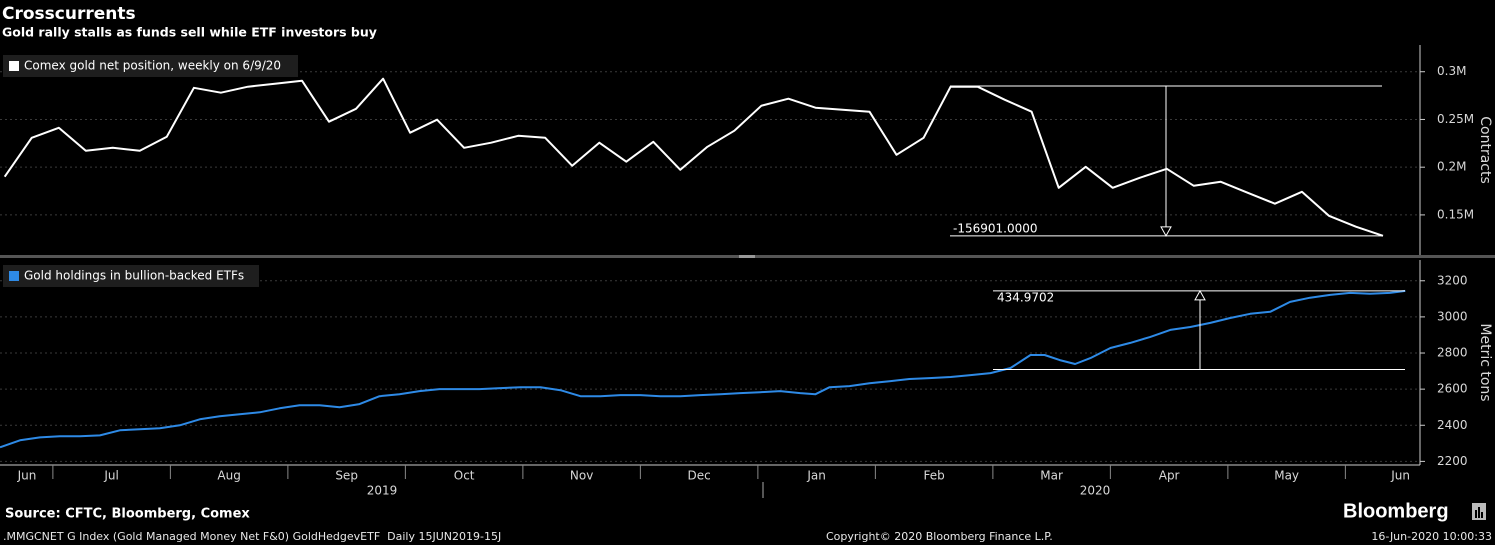 Image resolution: width=1495 pixels, height=545 pixels. I want to click on annotation-label: 434.9702, so click(1025, 297).